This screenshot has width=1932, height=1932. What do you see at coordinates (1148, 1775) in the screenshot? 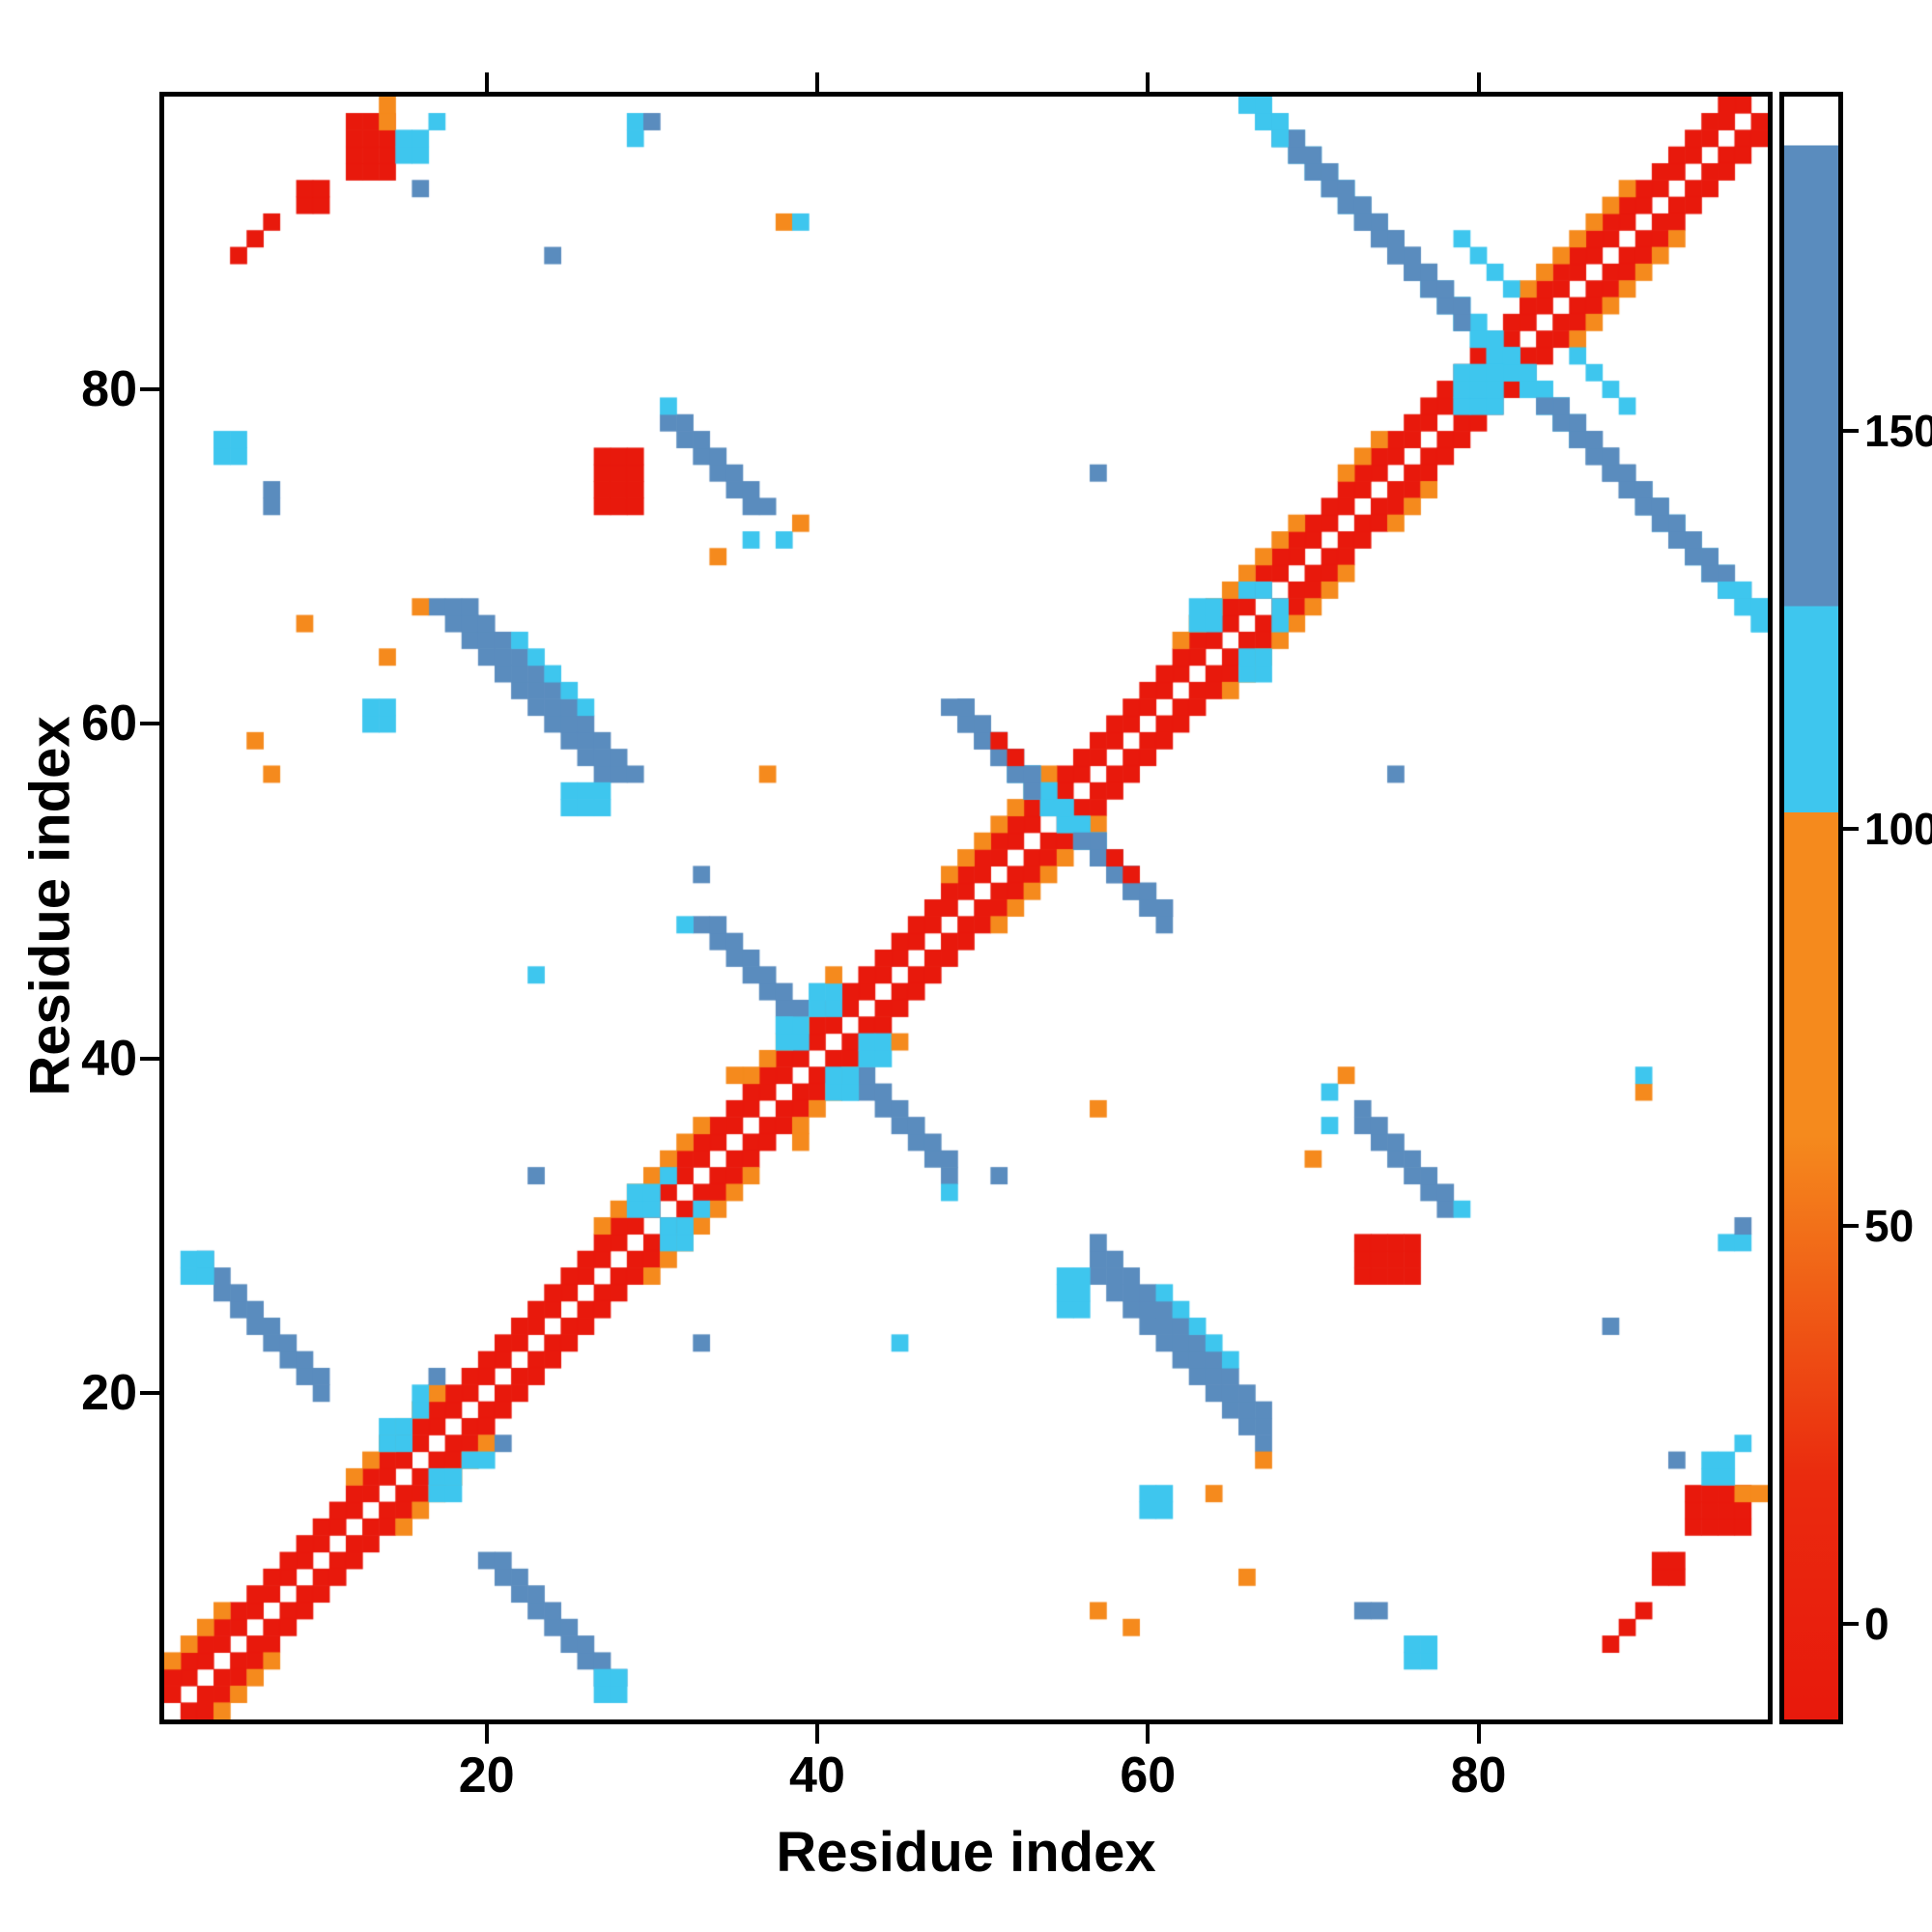
I see `x-tick-label: 60` at bounding box center [1148, 1775].